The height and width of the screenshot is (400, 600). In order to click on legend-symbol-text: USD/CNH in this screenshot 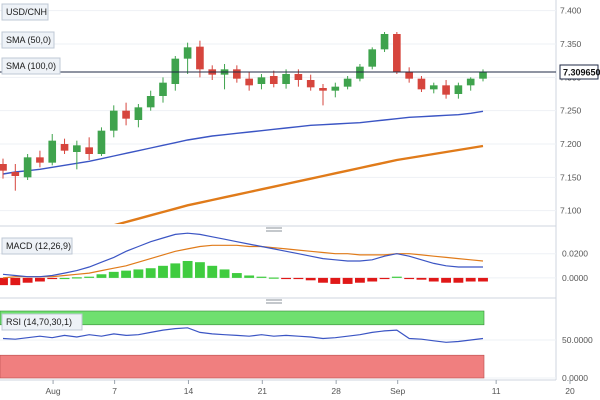, I will do `click(26, 12)`.